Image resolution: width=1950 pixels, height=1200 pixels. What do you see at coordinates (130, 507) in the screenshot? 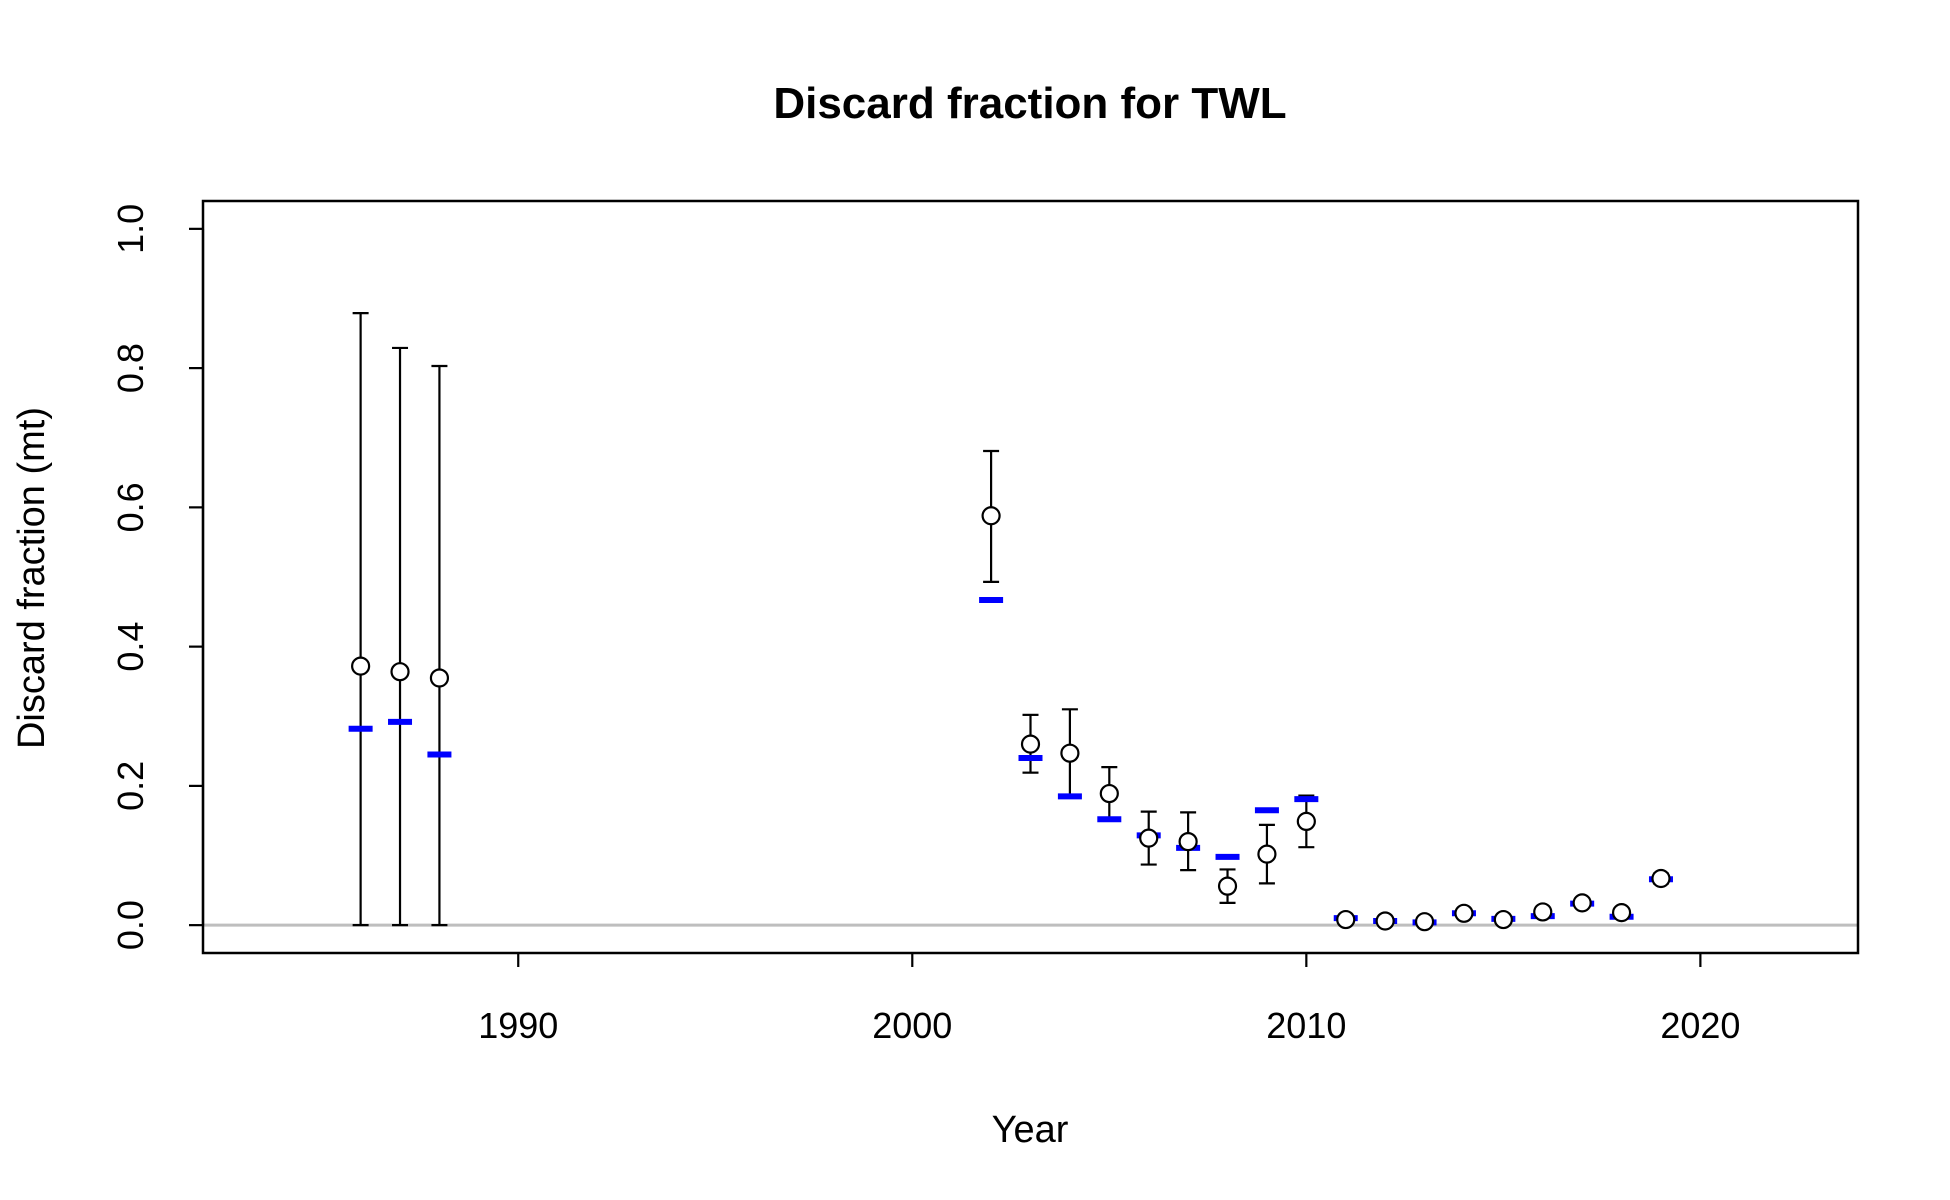
I see `y-tick-label: 0.6` at bounding box center [130, 507].